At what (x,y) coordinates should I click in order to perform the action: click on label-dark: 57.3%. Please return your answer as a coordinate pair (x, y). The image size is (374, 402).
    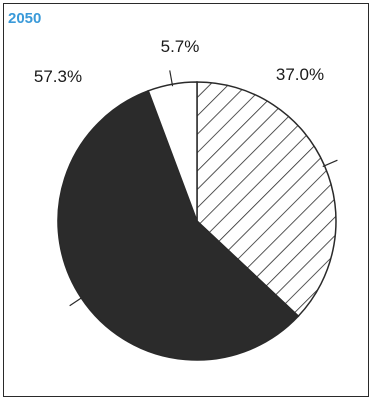
    Looking at the image, I should click on (58, 76).